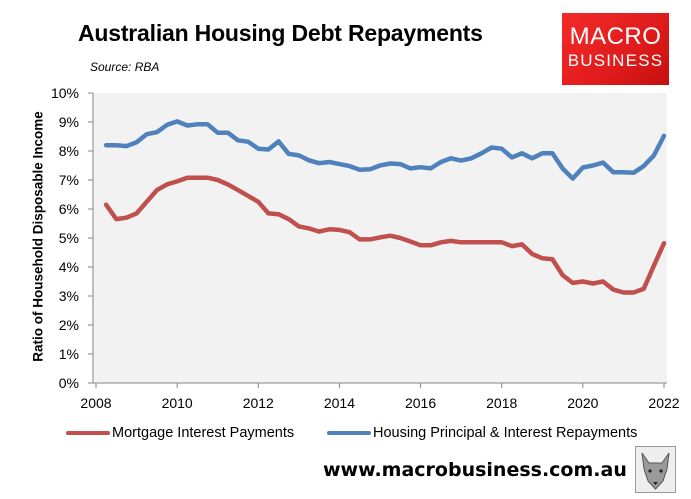  What do you see at coordinates (475, 470) in the screenshot?
I see `website-url: www.macrobusiness.com.au` at bounding box center [475, 470].